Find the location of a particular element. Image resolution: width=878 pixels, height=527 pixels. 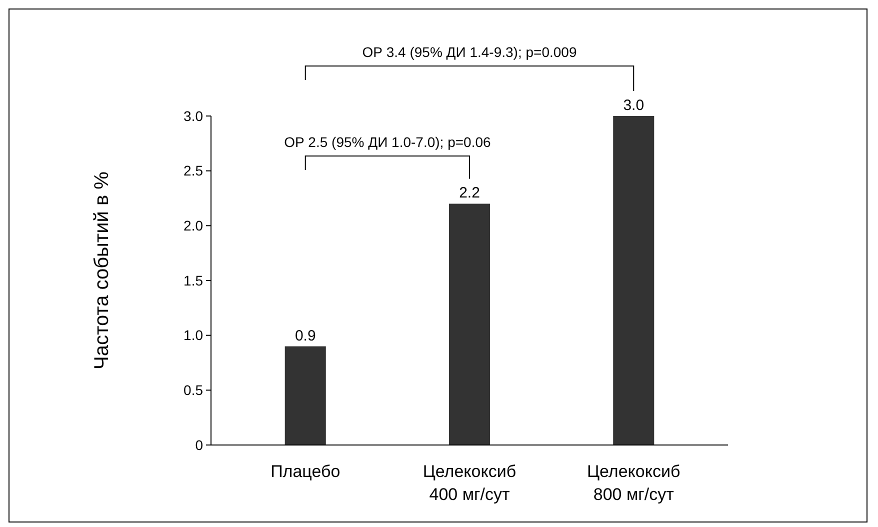

data-label: 2.2 is located at coordinates (469, 193).